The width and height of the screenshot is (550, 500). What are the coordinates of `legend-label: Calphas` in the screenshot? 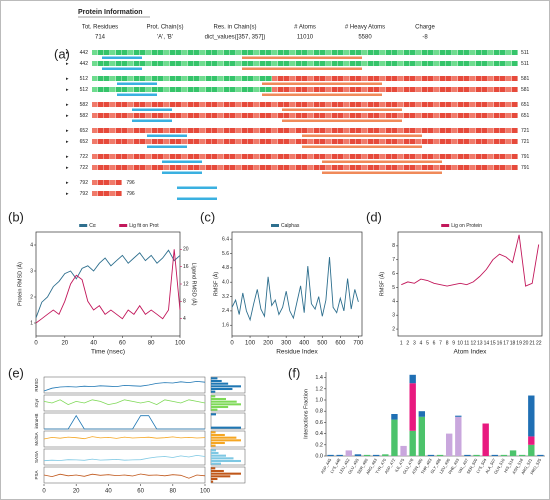 It's located at (290, 226).